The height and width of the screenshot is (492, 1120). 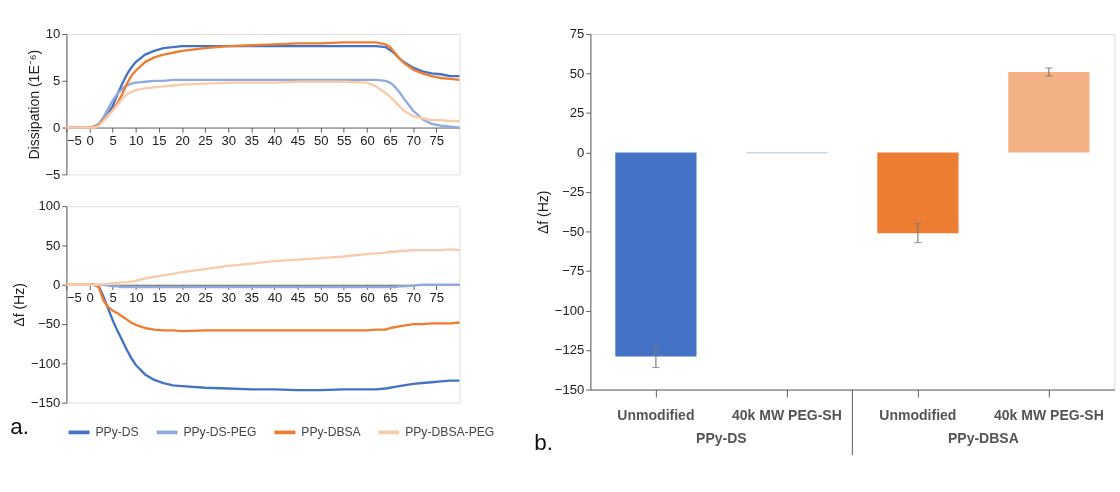 What do you see at coordinates (331, 432) in the screenshot?
I see `legend-label: PPy-DBSA` at bounding box center [331, 432].